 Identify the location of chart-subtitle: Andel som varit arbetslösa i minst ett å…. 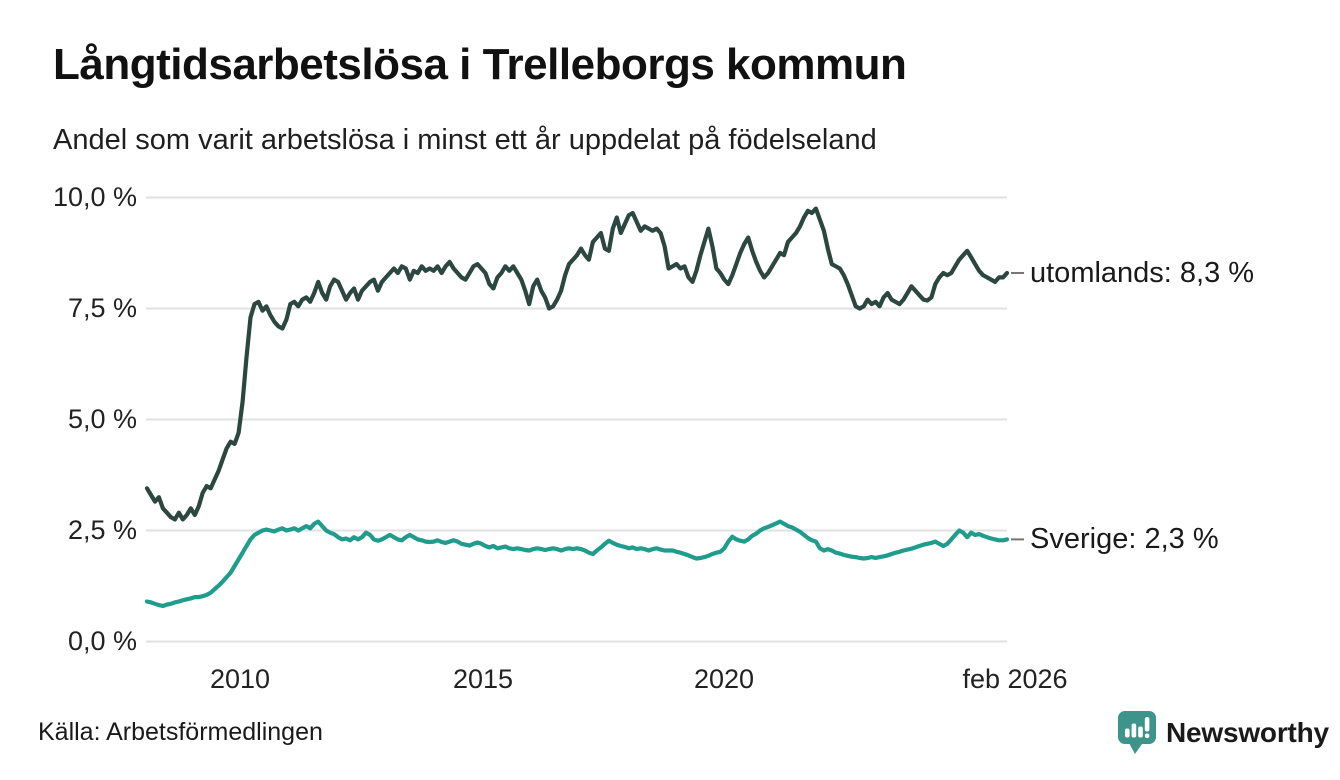
(465, 140).